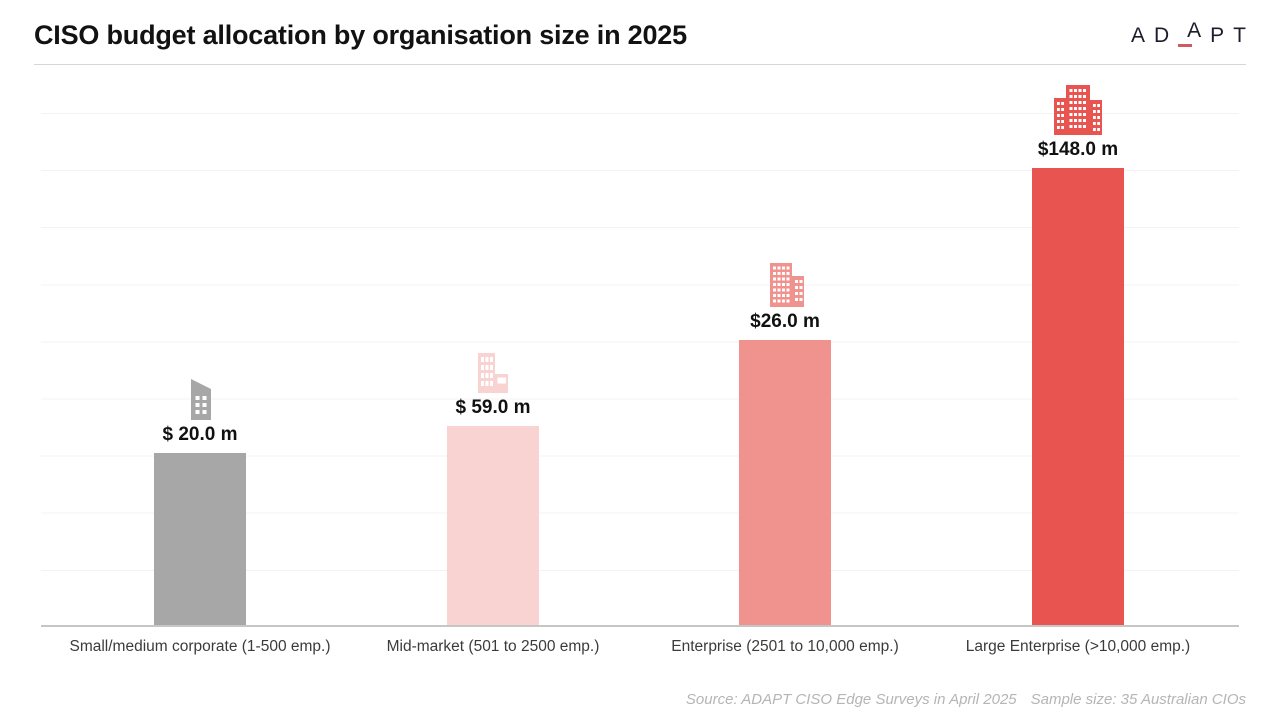 The image size is (1280, 720). I want to click on bar-group-mid-market: $ 59.0 m, so click(493, 488).